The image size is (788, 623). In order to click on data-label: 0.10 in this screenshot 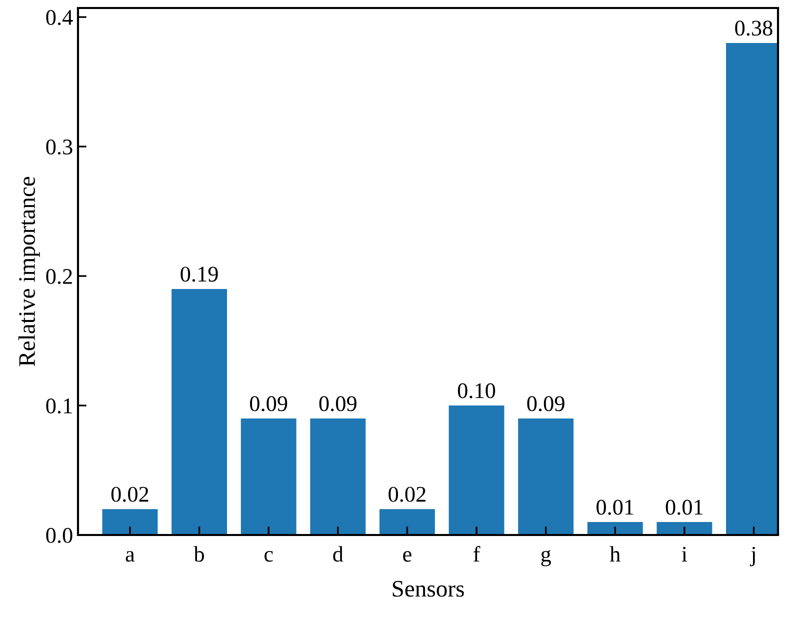, I will do `click(477, 390)`.